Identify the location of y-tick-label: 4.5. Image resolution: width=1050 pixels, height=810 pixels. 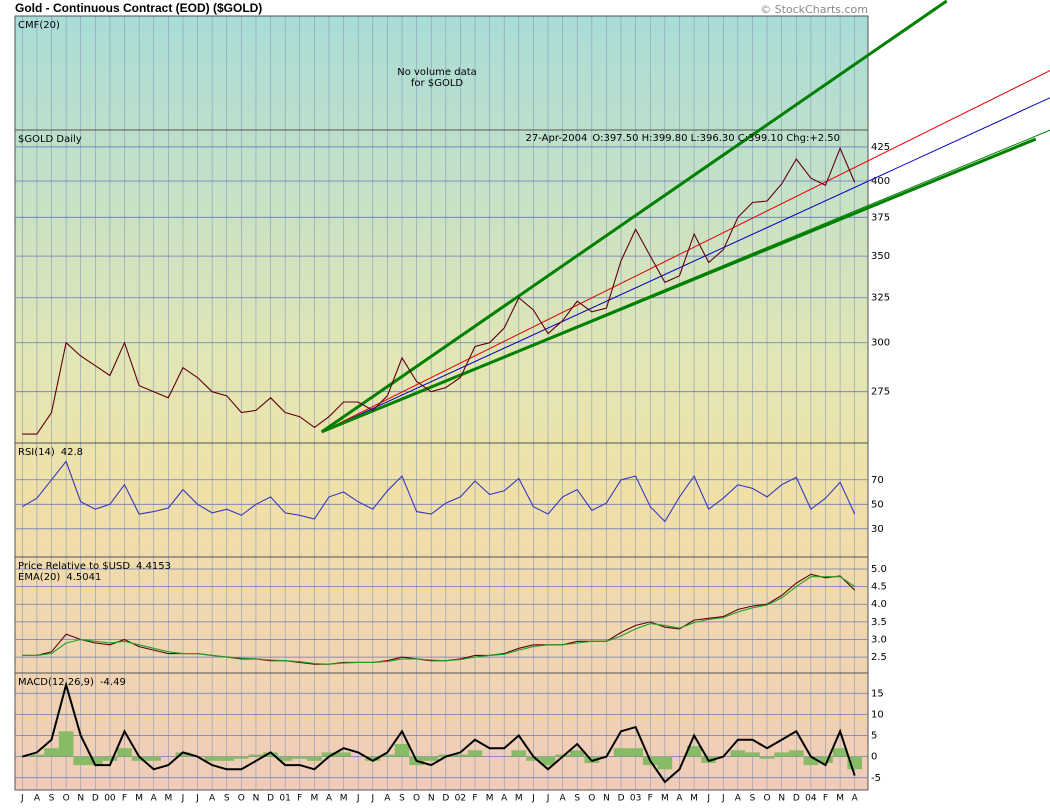
(879, 587).